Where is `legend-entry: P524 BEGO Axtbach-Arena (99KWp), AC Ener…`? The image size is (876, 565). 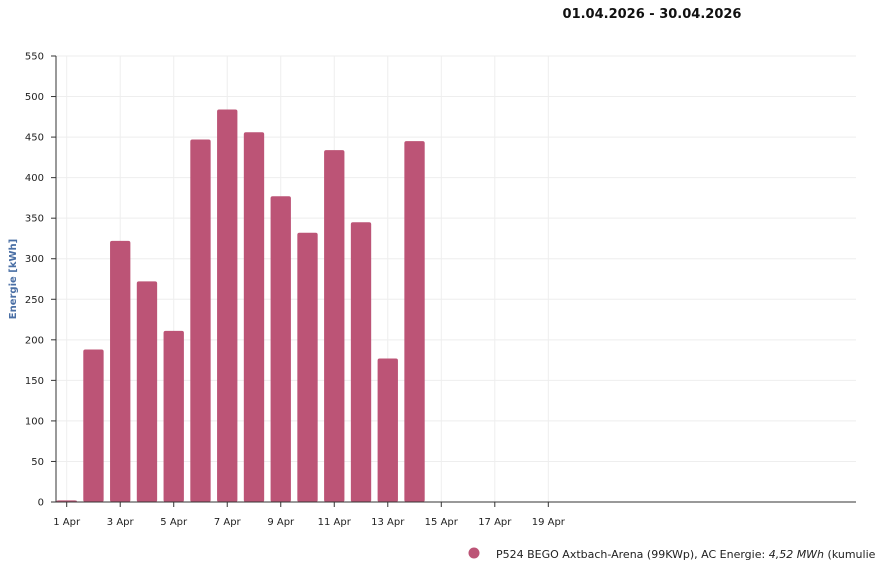
legend-entry: P524 BEGO Axtbach-Arena (99KWp), AC Ener… is located at coordinates (686, 554).